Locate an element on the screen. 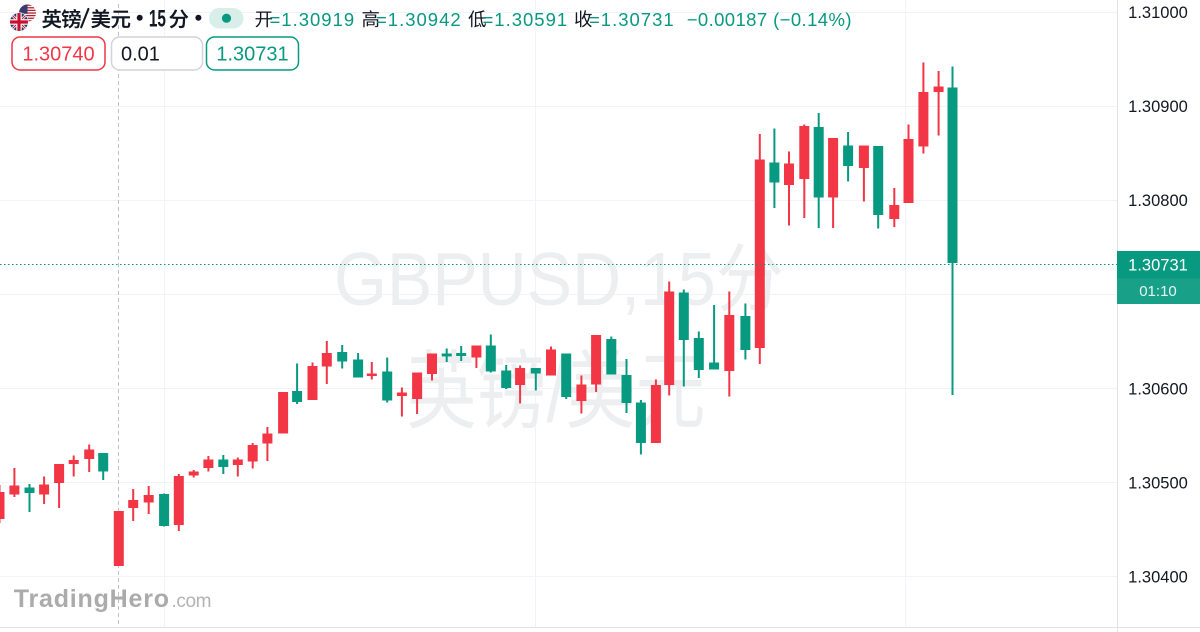 This screenshot has height=632, width=1200. svg-text: 1.30900 is located at coordinates (1158, 107).